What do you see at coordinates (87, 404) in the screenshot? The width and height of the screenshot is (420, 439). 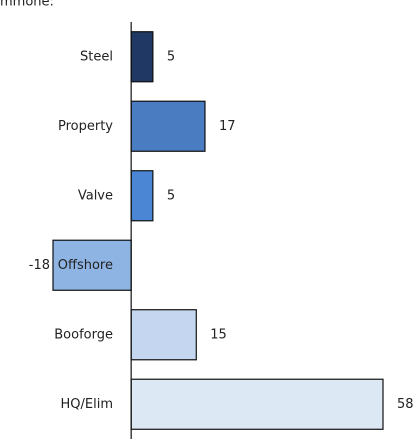 I see `category-label: HQ/Elim` at bounding box center [87, 404].